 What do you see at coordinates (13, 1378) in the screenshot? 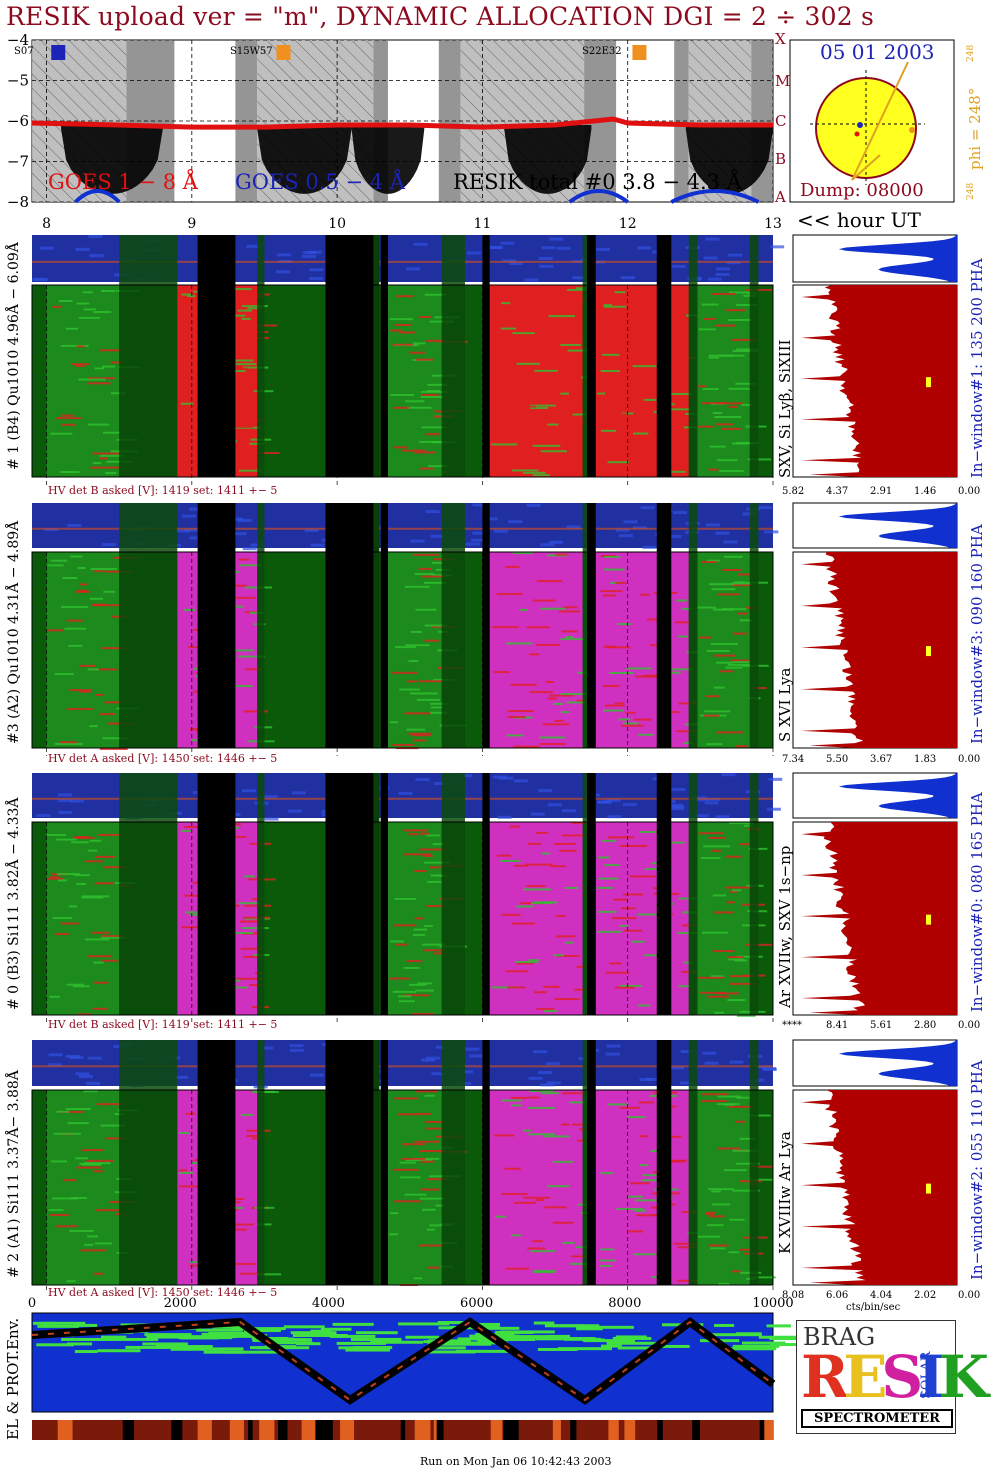
I see `env-label: EL & PROT.Env.` at bounding box center [13, 1378].